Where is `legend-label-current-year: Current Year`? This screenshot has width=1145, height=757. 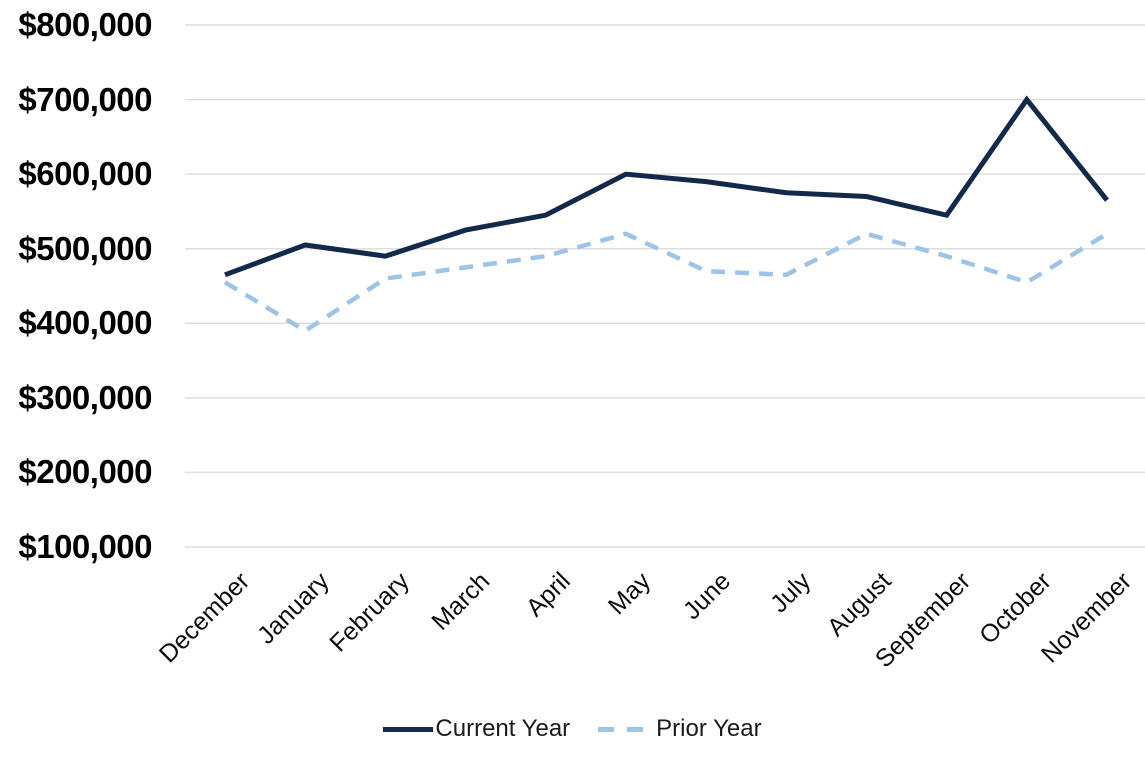
legend-label-current-year: Current Year is located at coordinates (503, 728).